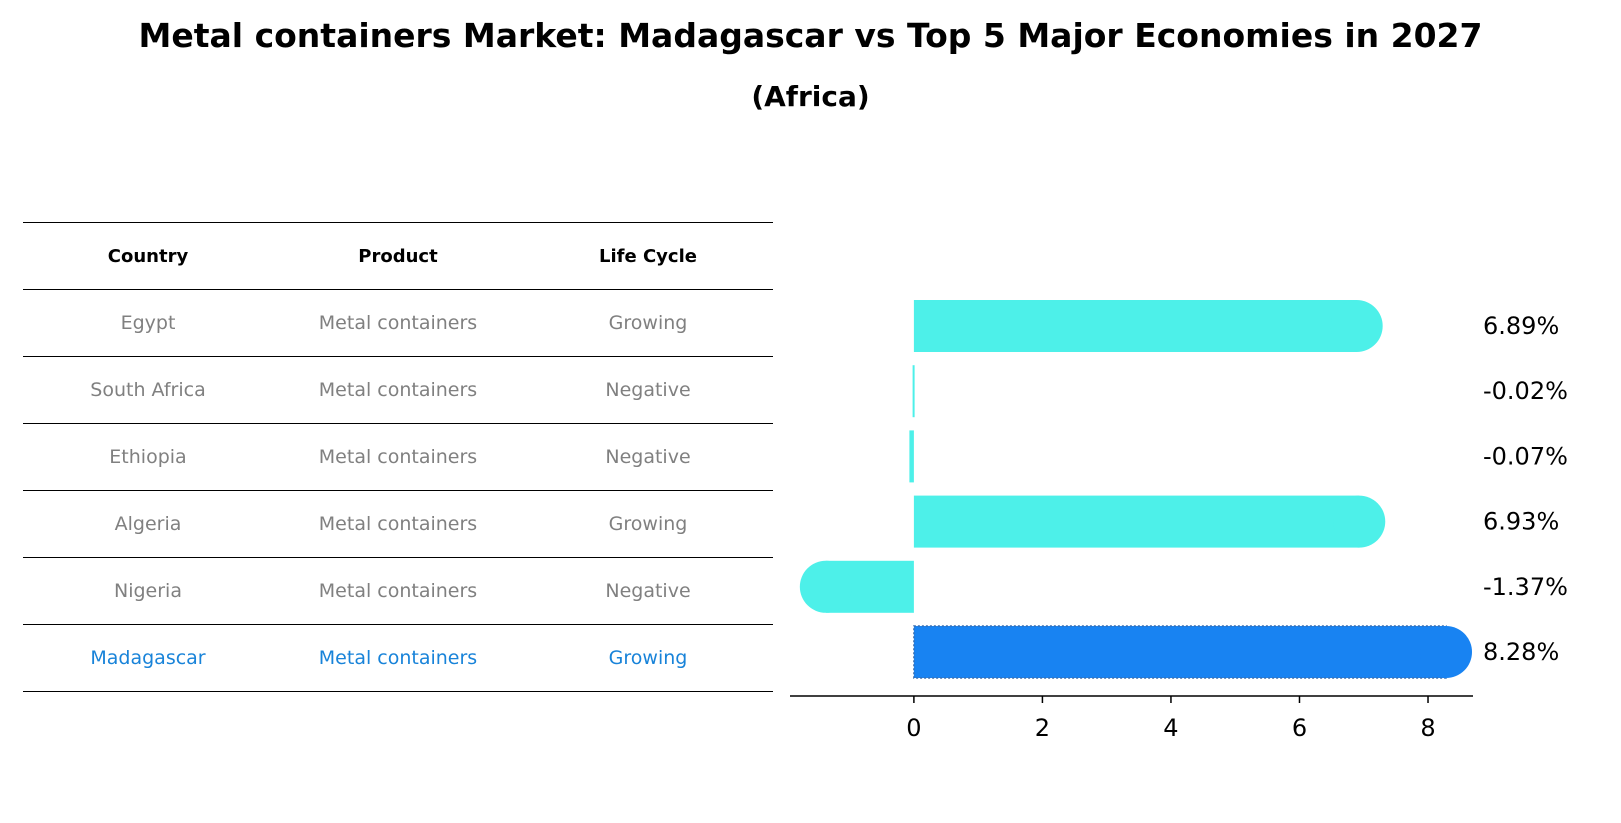  I want to click on table-header-row: Country Product Life Cycle, so click(398, 255).